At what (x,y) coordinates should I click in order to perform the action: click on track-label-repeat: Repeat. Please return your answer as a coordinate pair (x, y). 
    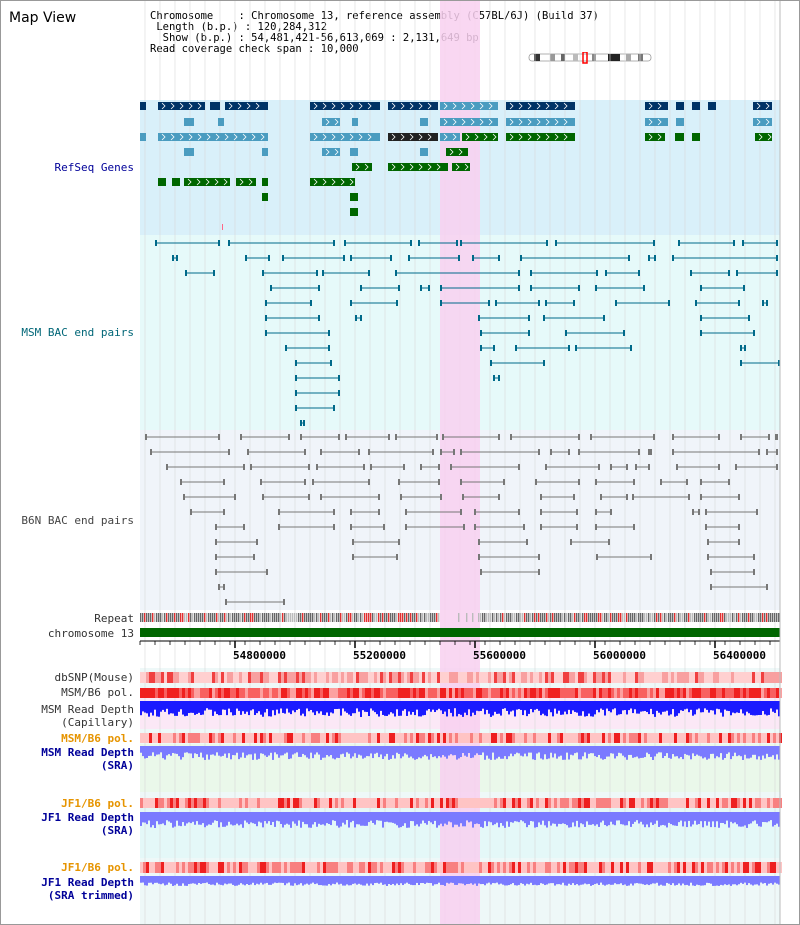
    Looking at the image, I should click on (114, 618).